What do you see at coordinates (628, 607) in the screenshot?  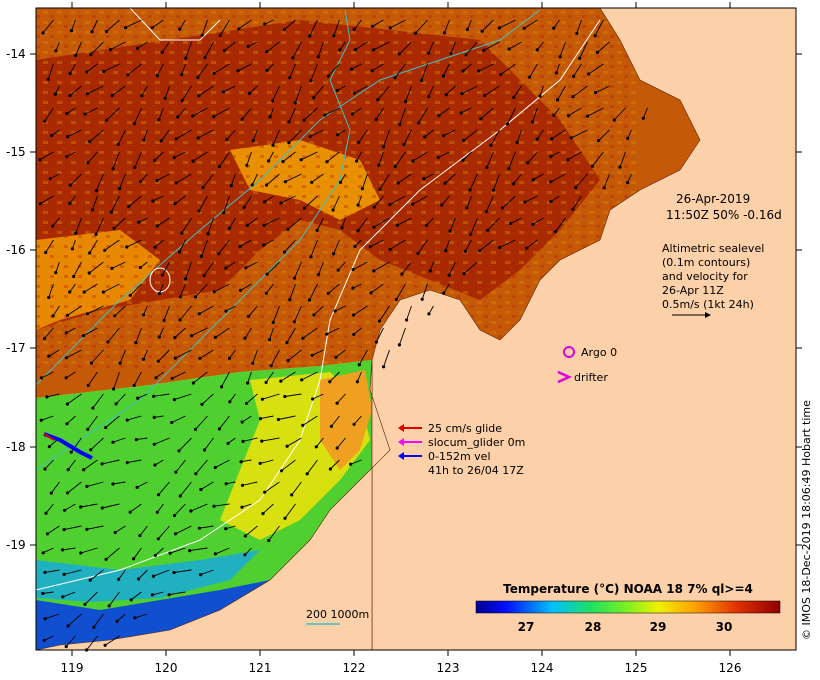 I see `colorbar-gradient` at bounding box center [628, 607].